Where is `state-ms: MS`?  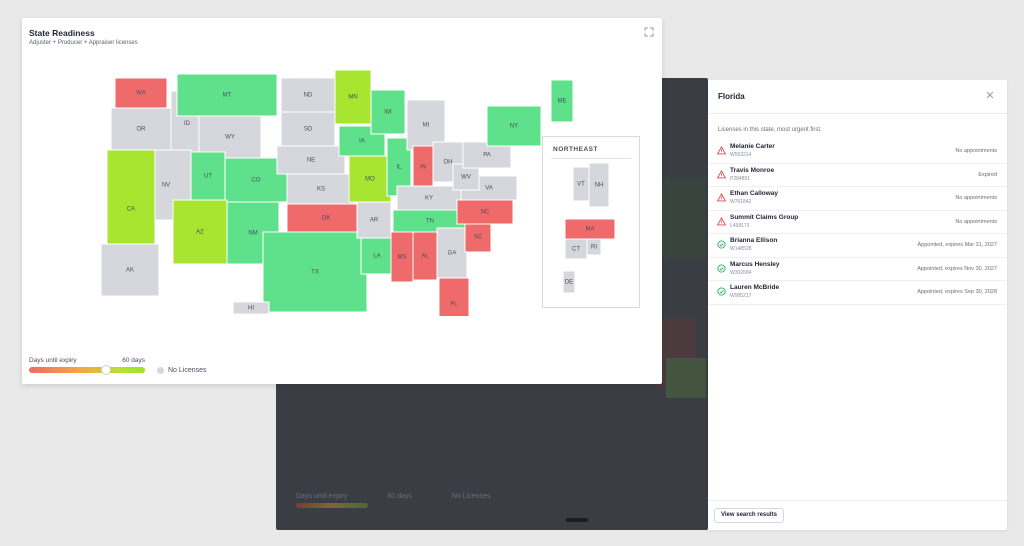 state-ms: MS is located at coordinates (402, 257).